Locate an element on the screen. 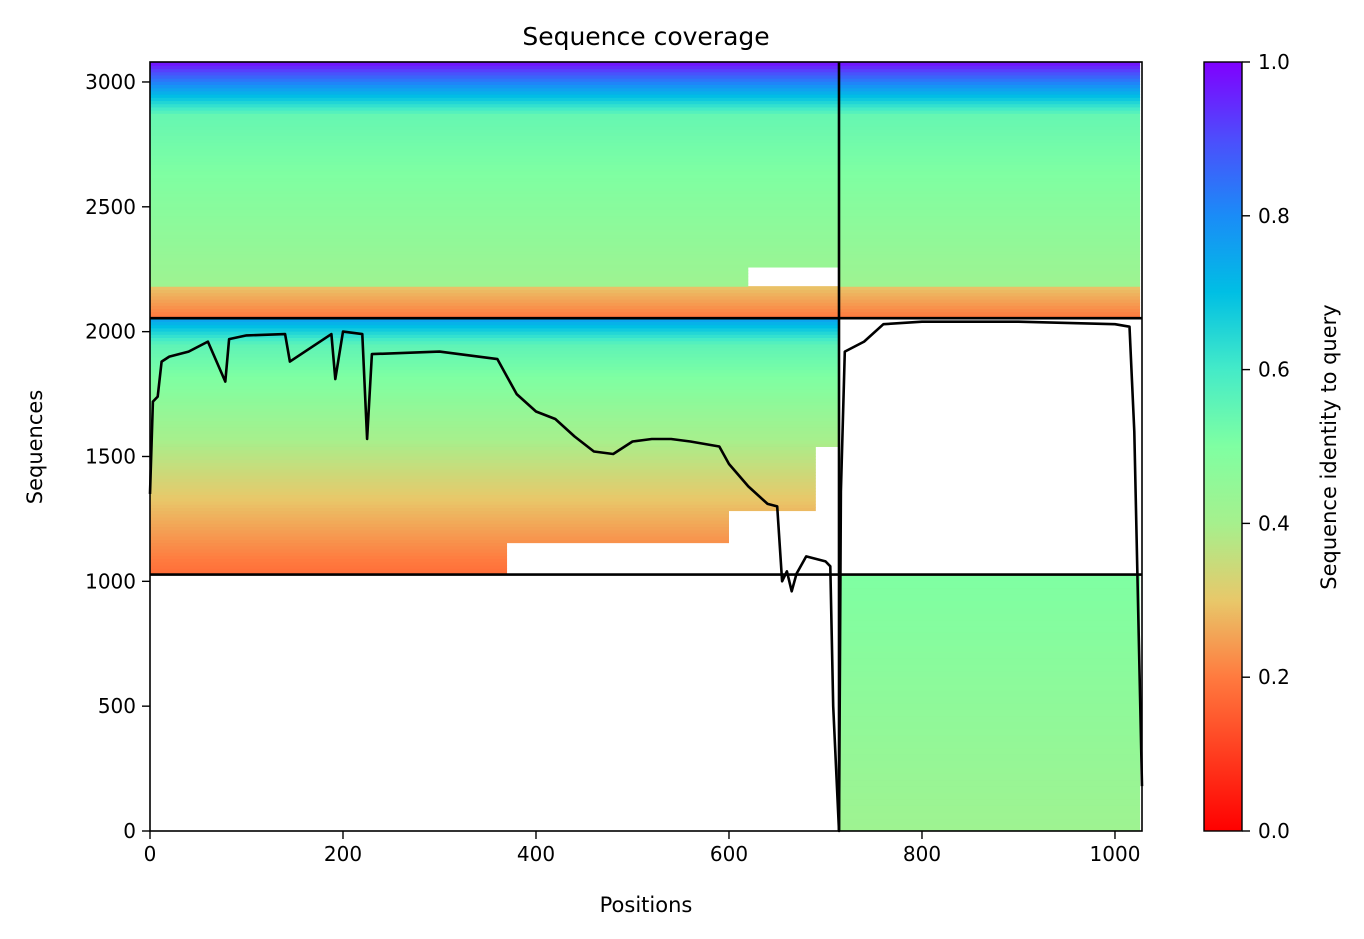  x-tick-label: 1000 is located at coordinates (1115, 854).